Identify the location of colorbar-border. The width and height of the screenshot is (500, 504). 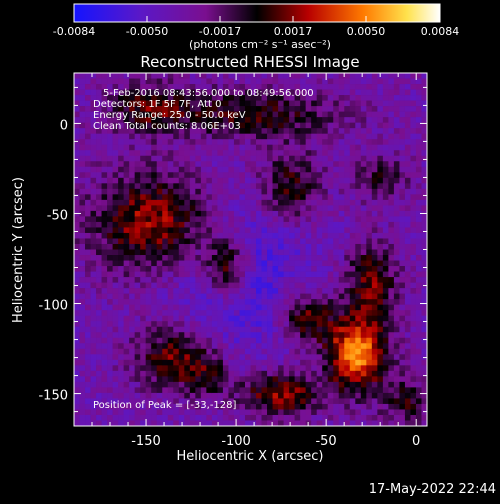
(257, 13).